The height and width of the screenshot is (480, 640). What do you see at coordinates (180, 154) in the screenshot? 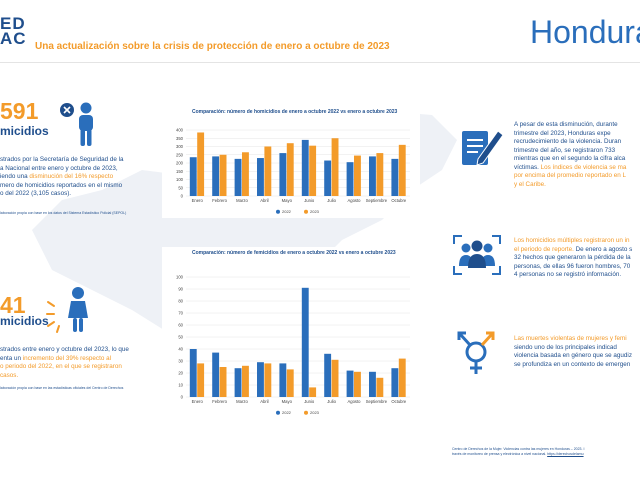
I see `y-tick-label: 250` at bounding box center [180, 154].